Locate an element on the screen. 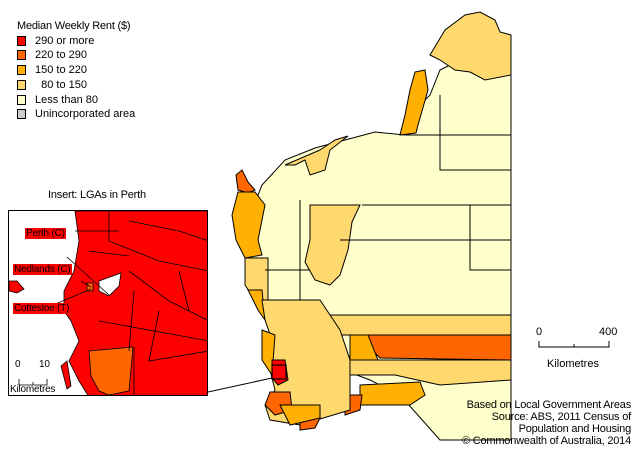  insert-scale-end: 10 is located at coordinates (44, 364).